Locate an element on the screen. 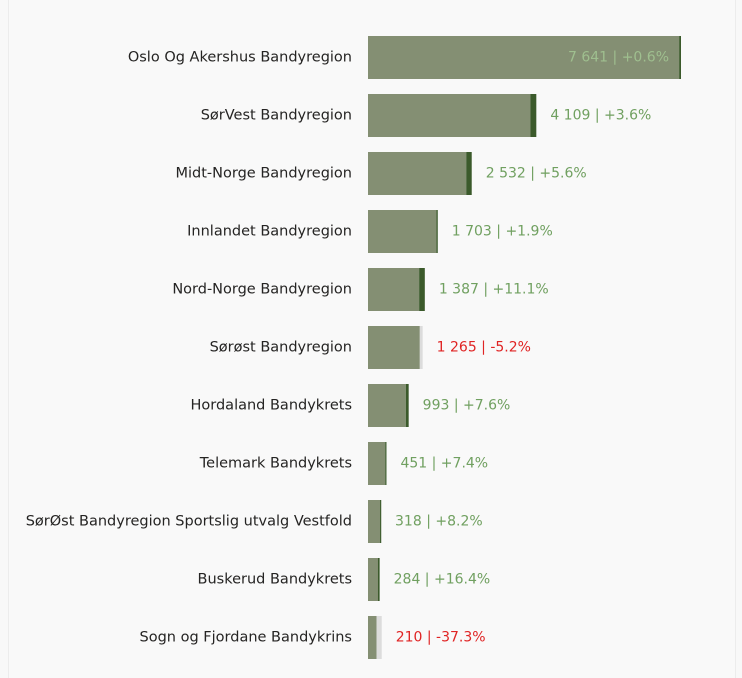 Image resolution: width=742 pixels, height=678 pixels. data-label: 4 109 | +3.6% is located at coordinates (600, 116).